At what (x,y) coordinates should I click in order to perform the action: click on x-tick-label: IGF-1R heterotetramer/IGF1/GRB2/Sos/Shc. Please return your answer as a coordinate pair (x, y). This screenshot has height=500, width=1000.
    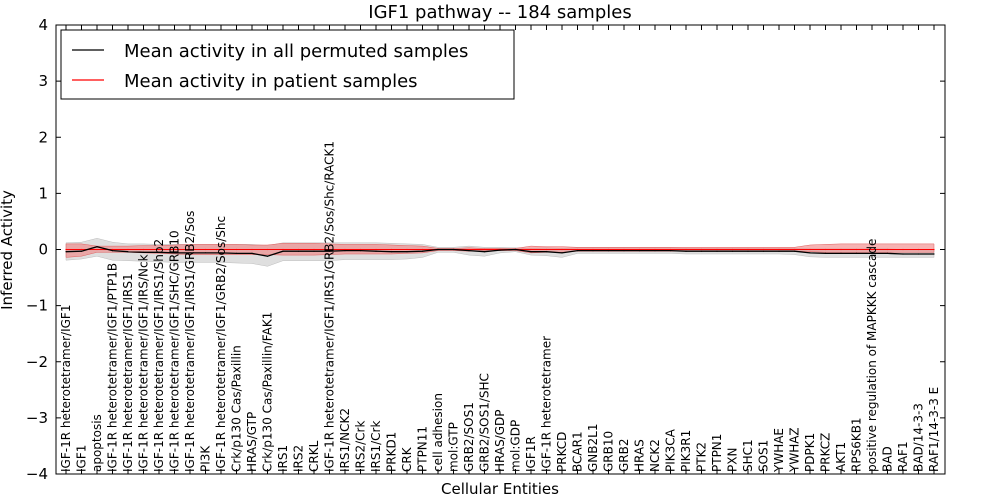
    Looking at the image, I should click on (221, 344).